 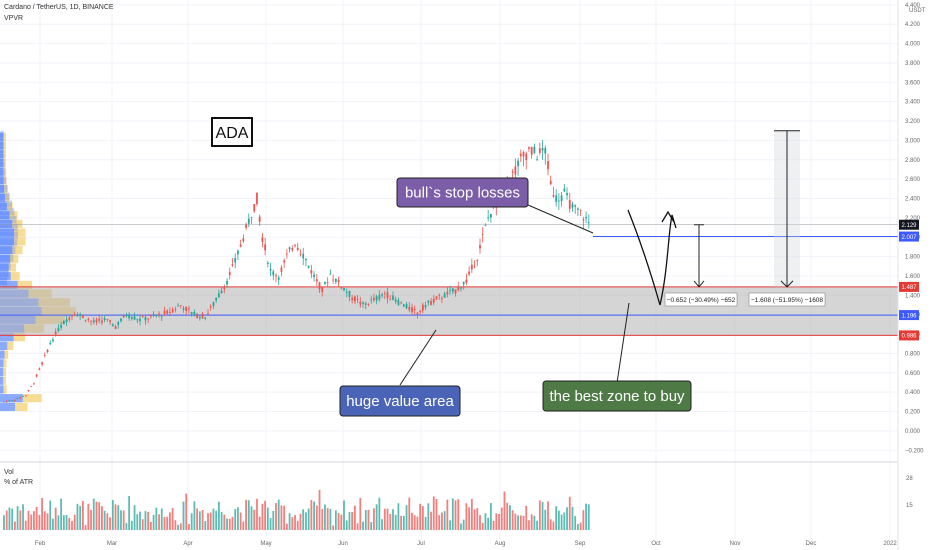 I want to click on measure-long-text: −1.608 (−51.95%) −1608, so click(x=787, y=300).